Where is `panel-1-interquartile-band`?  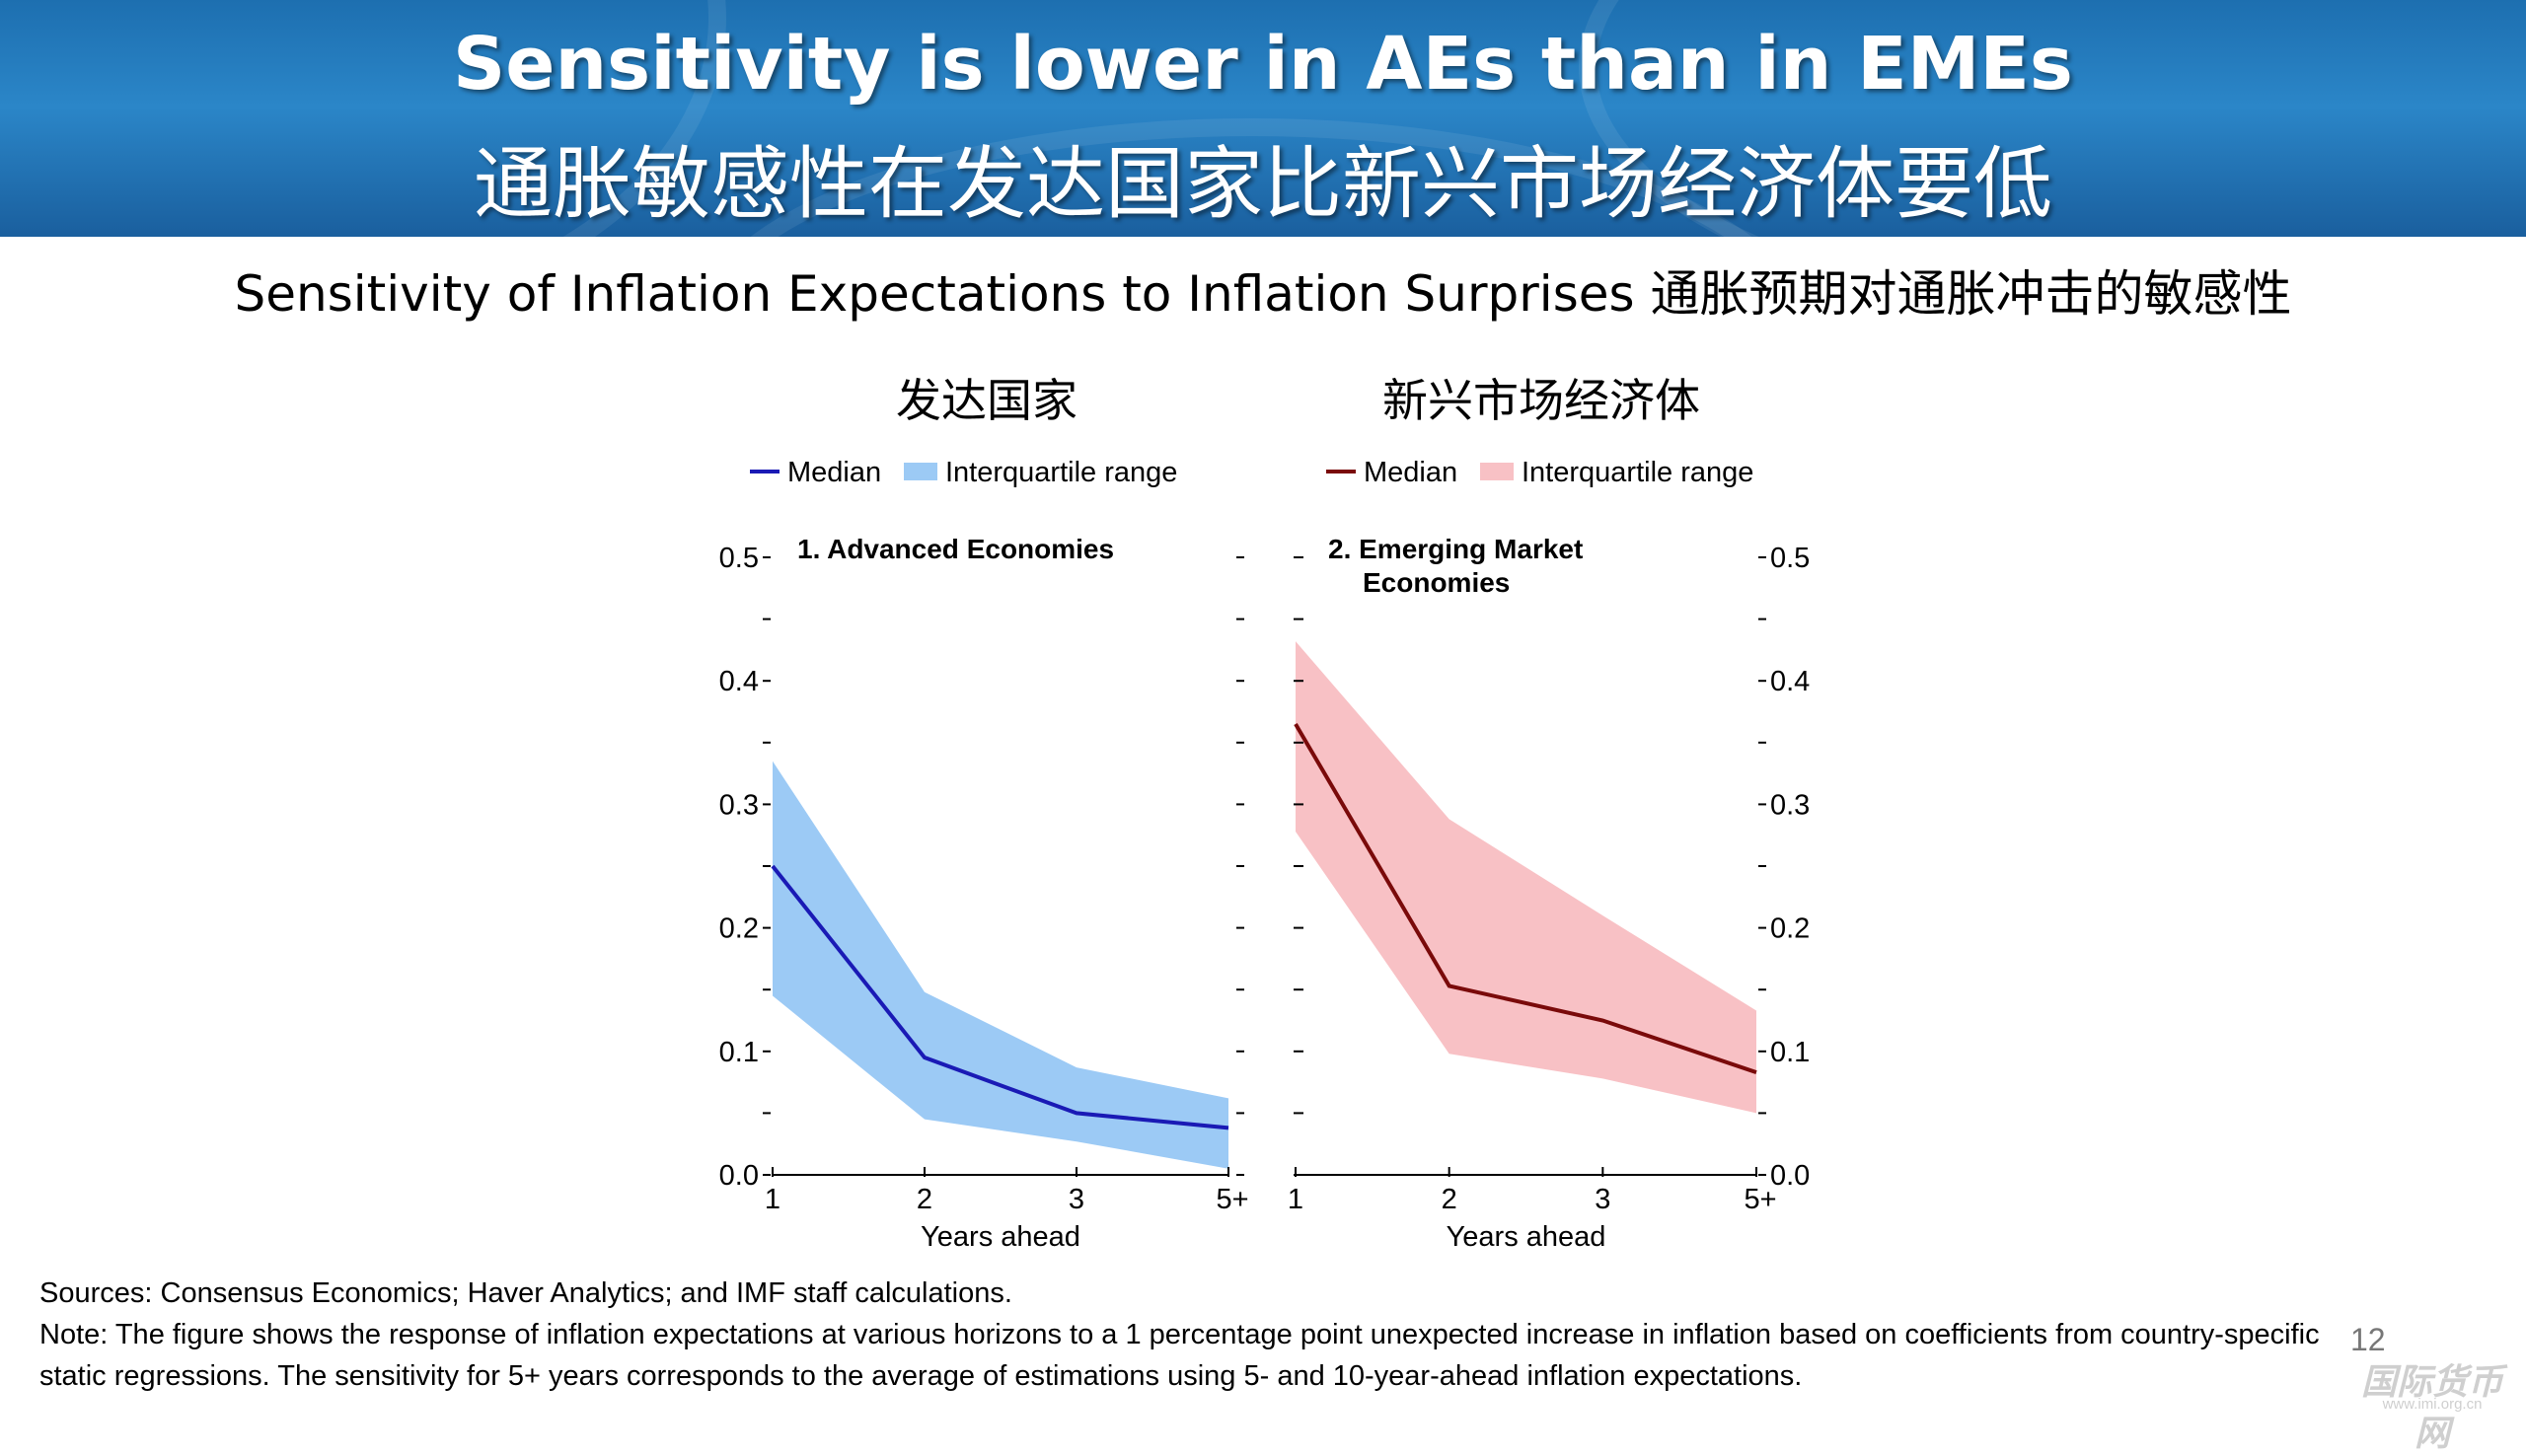
panel-1-interquartile-band is located at coordinates (1000, 965).